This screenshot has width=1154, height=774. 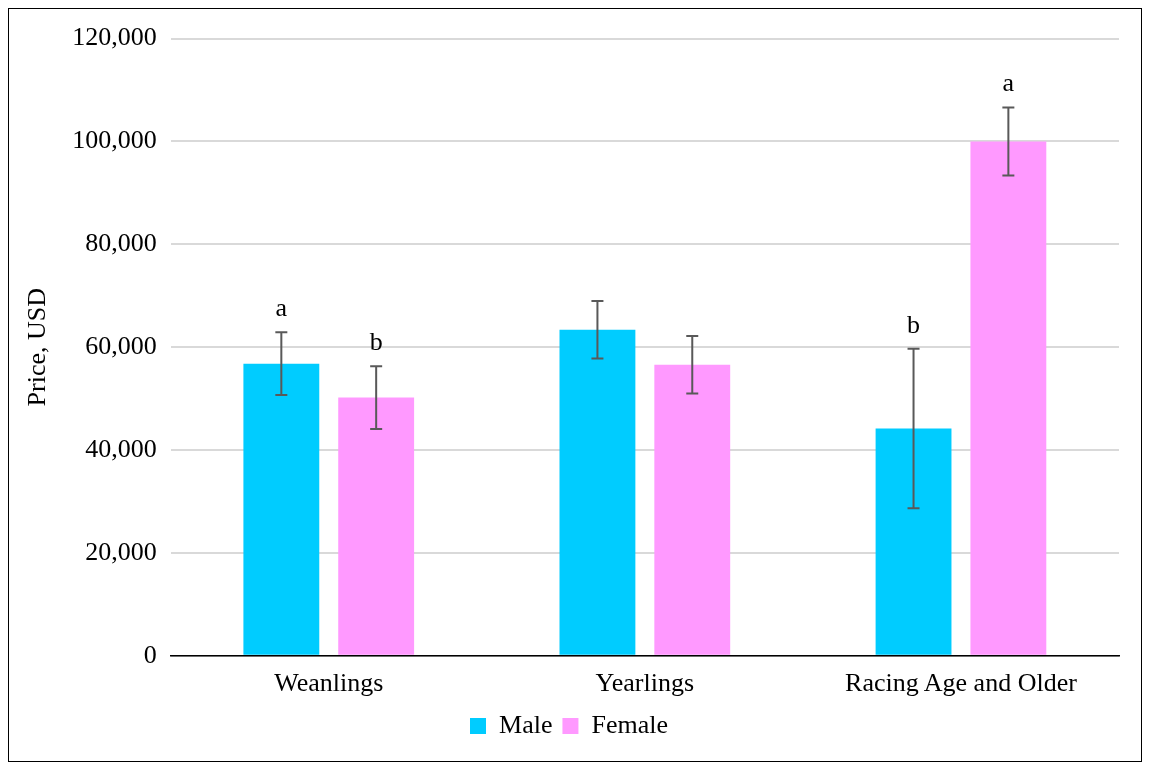 I want to click on x-tick-label: Weanlings, so click(x=329, y=683).